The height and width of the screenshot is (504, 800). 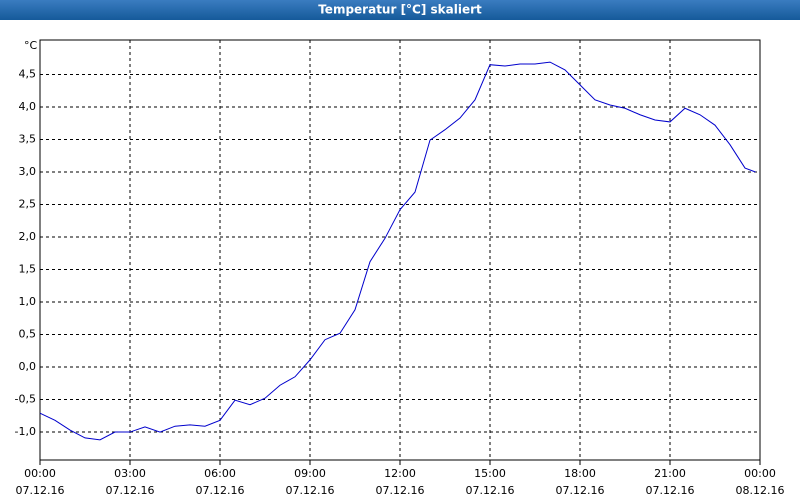 I want to click on y-tick-label: 4,5, so click(x=28, y=73).